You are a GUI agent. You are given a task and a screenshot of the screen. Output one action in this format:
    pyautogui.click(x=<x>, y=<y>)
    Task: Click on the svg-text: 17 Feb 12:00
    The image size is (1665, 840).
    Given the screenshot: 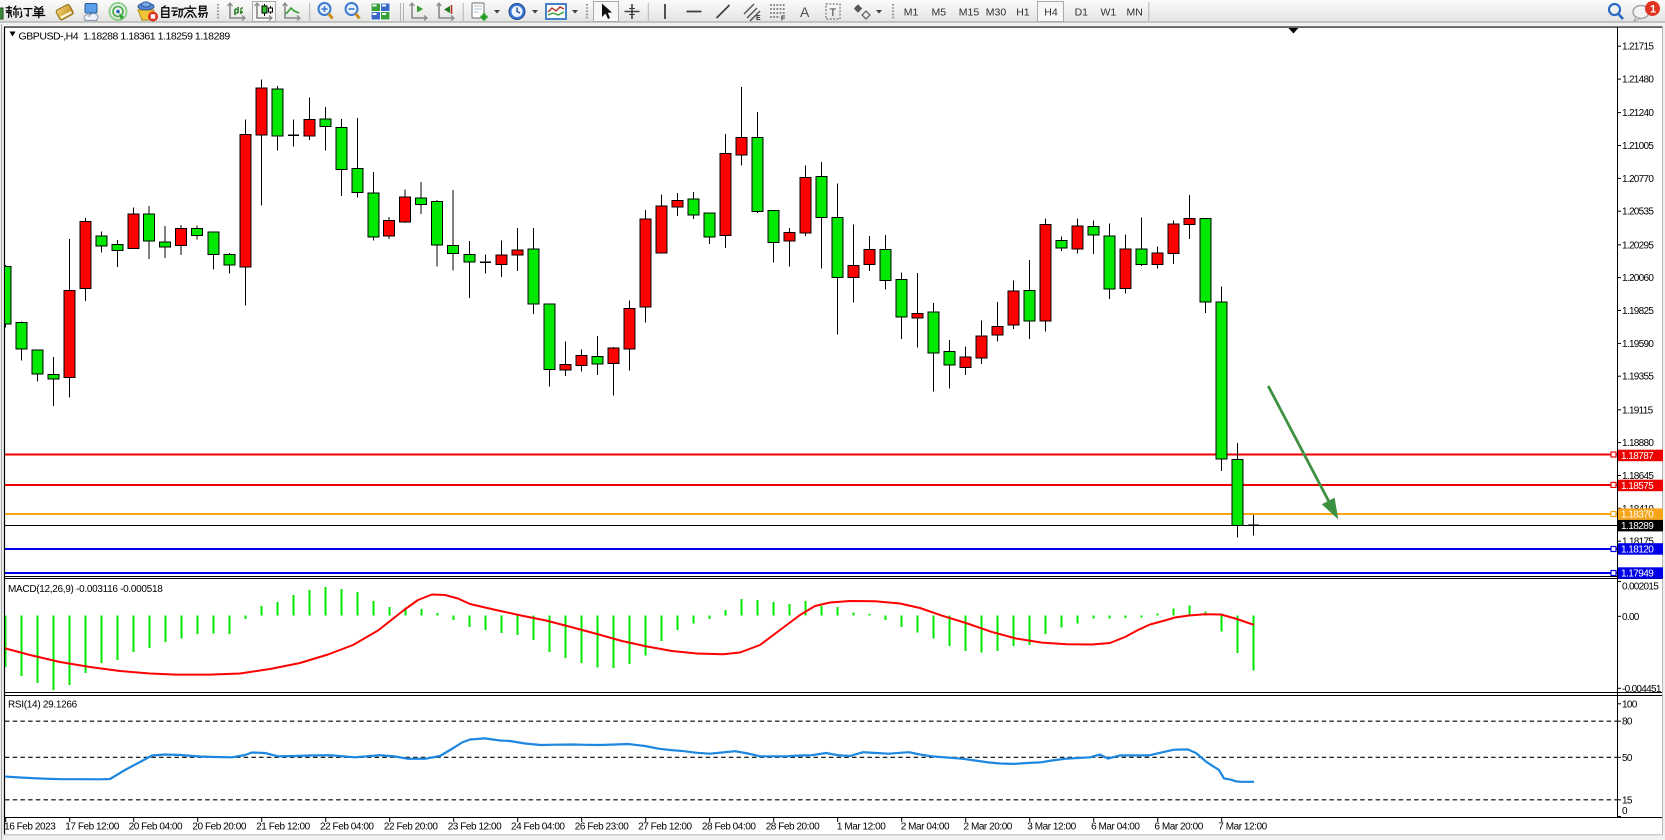 What is the action you would take?
    pyautogui.click(x=92, y=827)
    